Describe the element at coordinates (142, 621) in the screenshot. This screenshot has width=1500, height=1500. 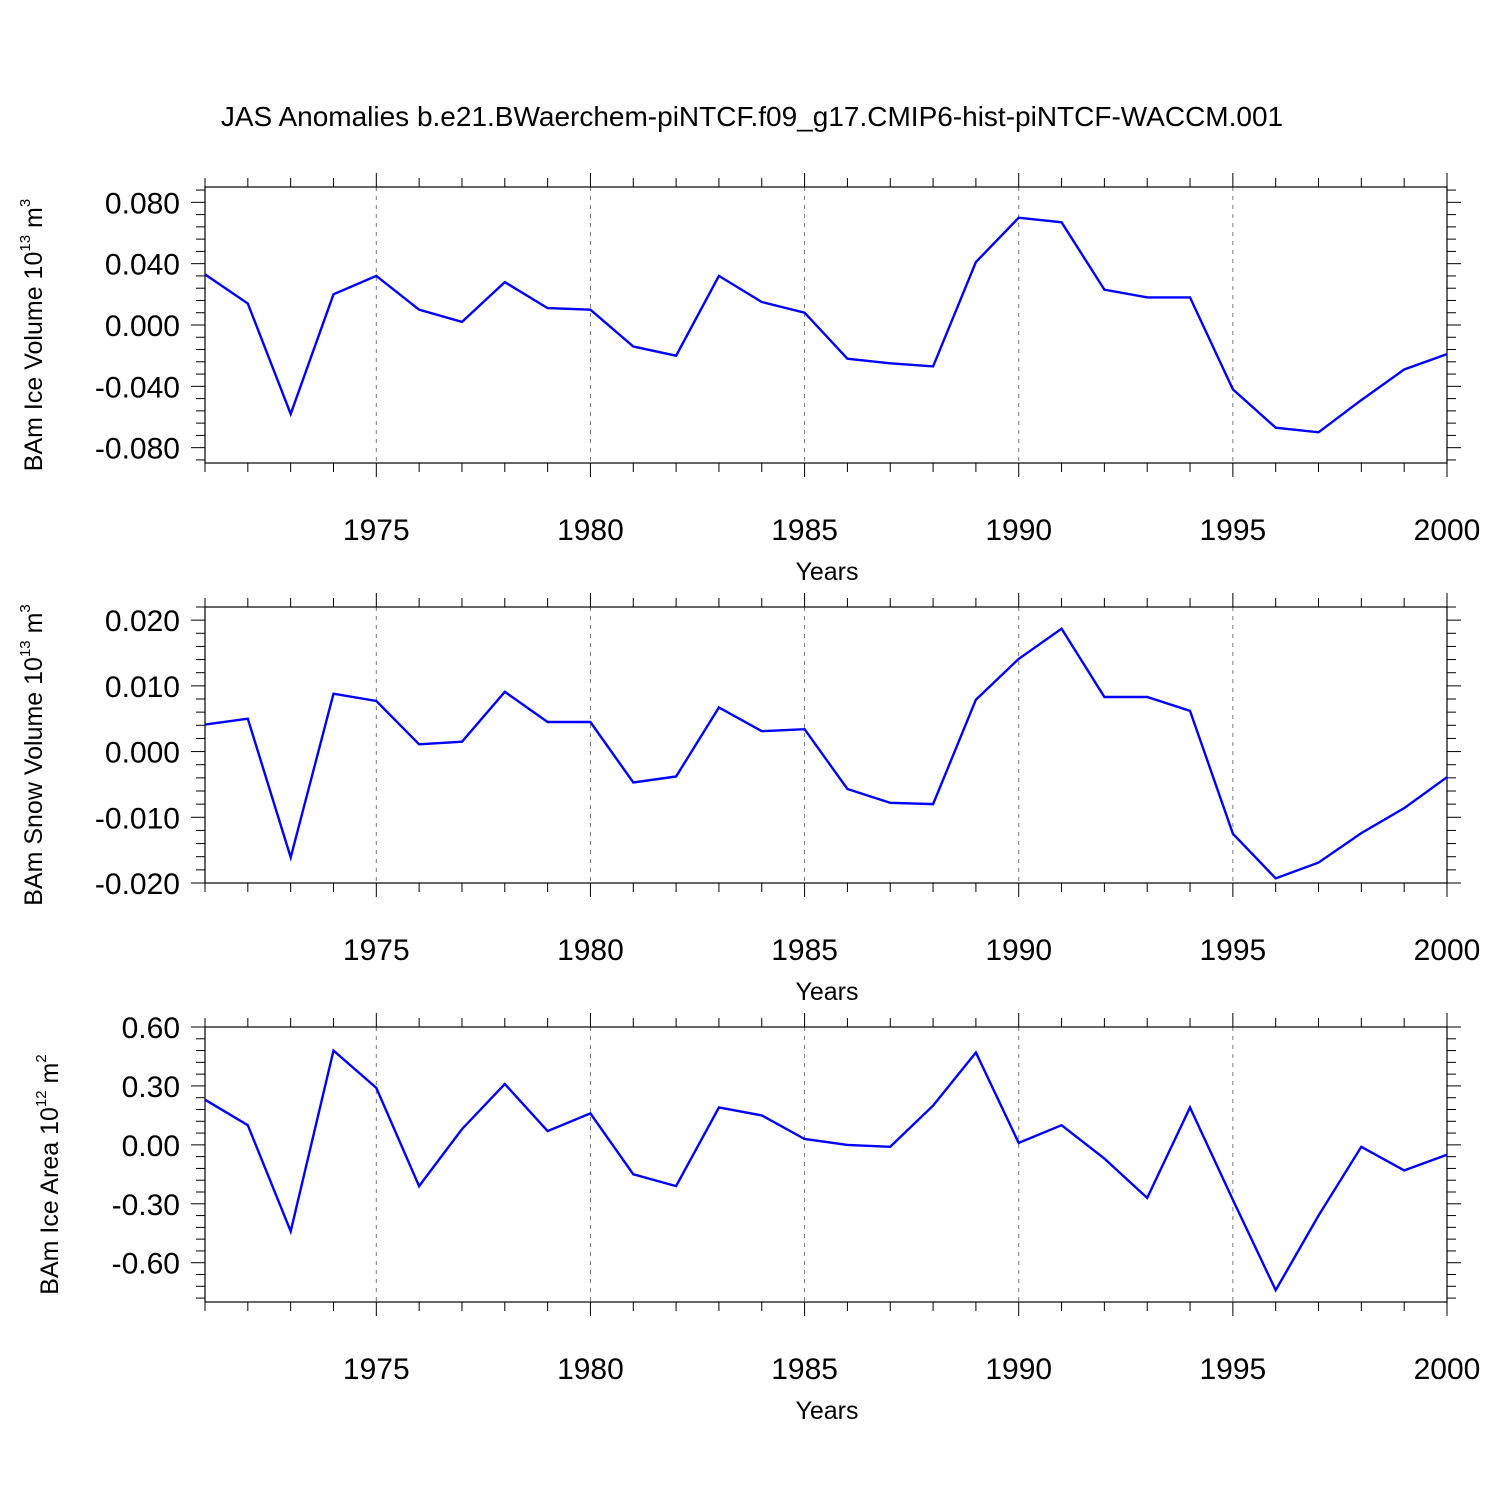
I see `y-tick-label: 0.020` at that location.